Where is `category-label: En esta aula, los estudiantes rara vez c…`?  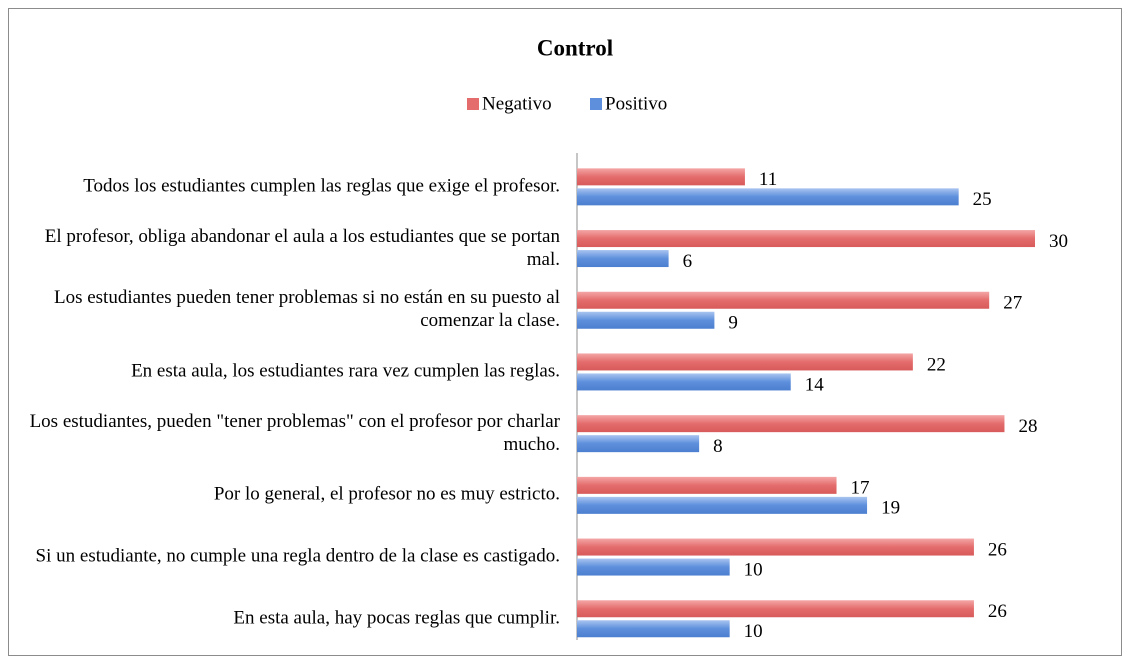 category-label: En esta aula, los estudiantes rara vez c… is located at coordinates (345, 371).